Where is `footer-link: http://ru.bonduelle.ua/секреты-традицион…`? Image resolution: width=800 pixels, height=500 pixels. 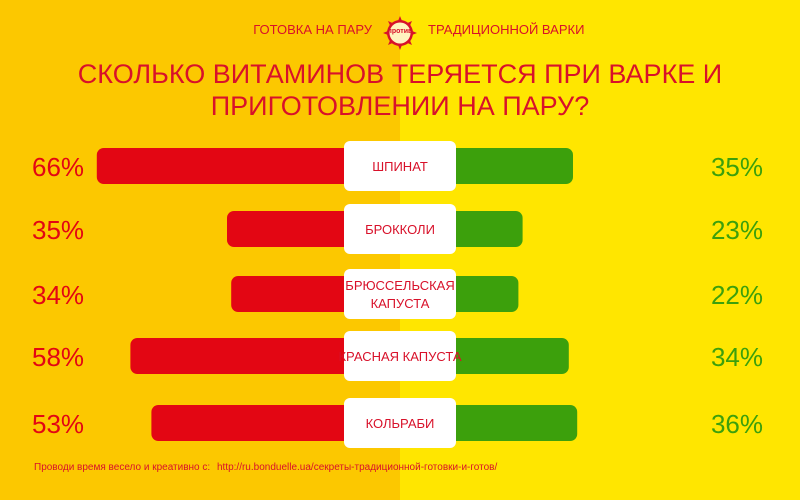 footer-link: http://ru.bonduelle.ua/секреты-традицион… is located at coordinates (357, 467).